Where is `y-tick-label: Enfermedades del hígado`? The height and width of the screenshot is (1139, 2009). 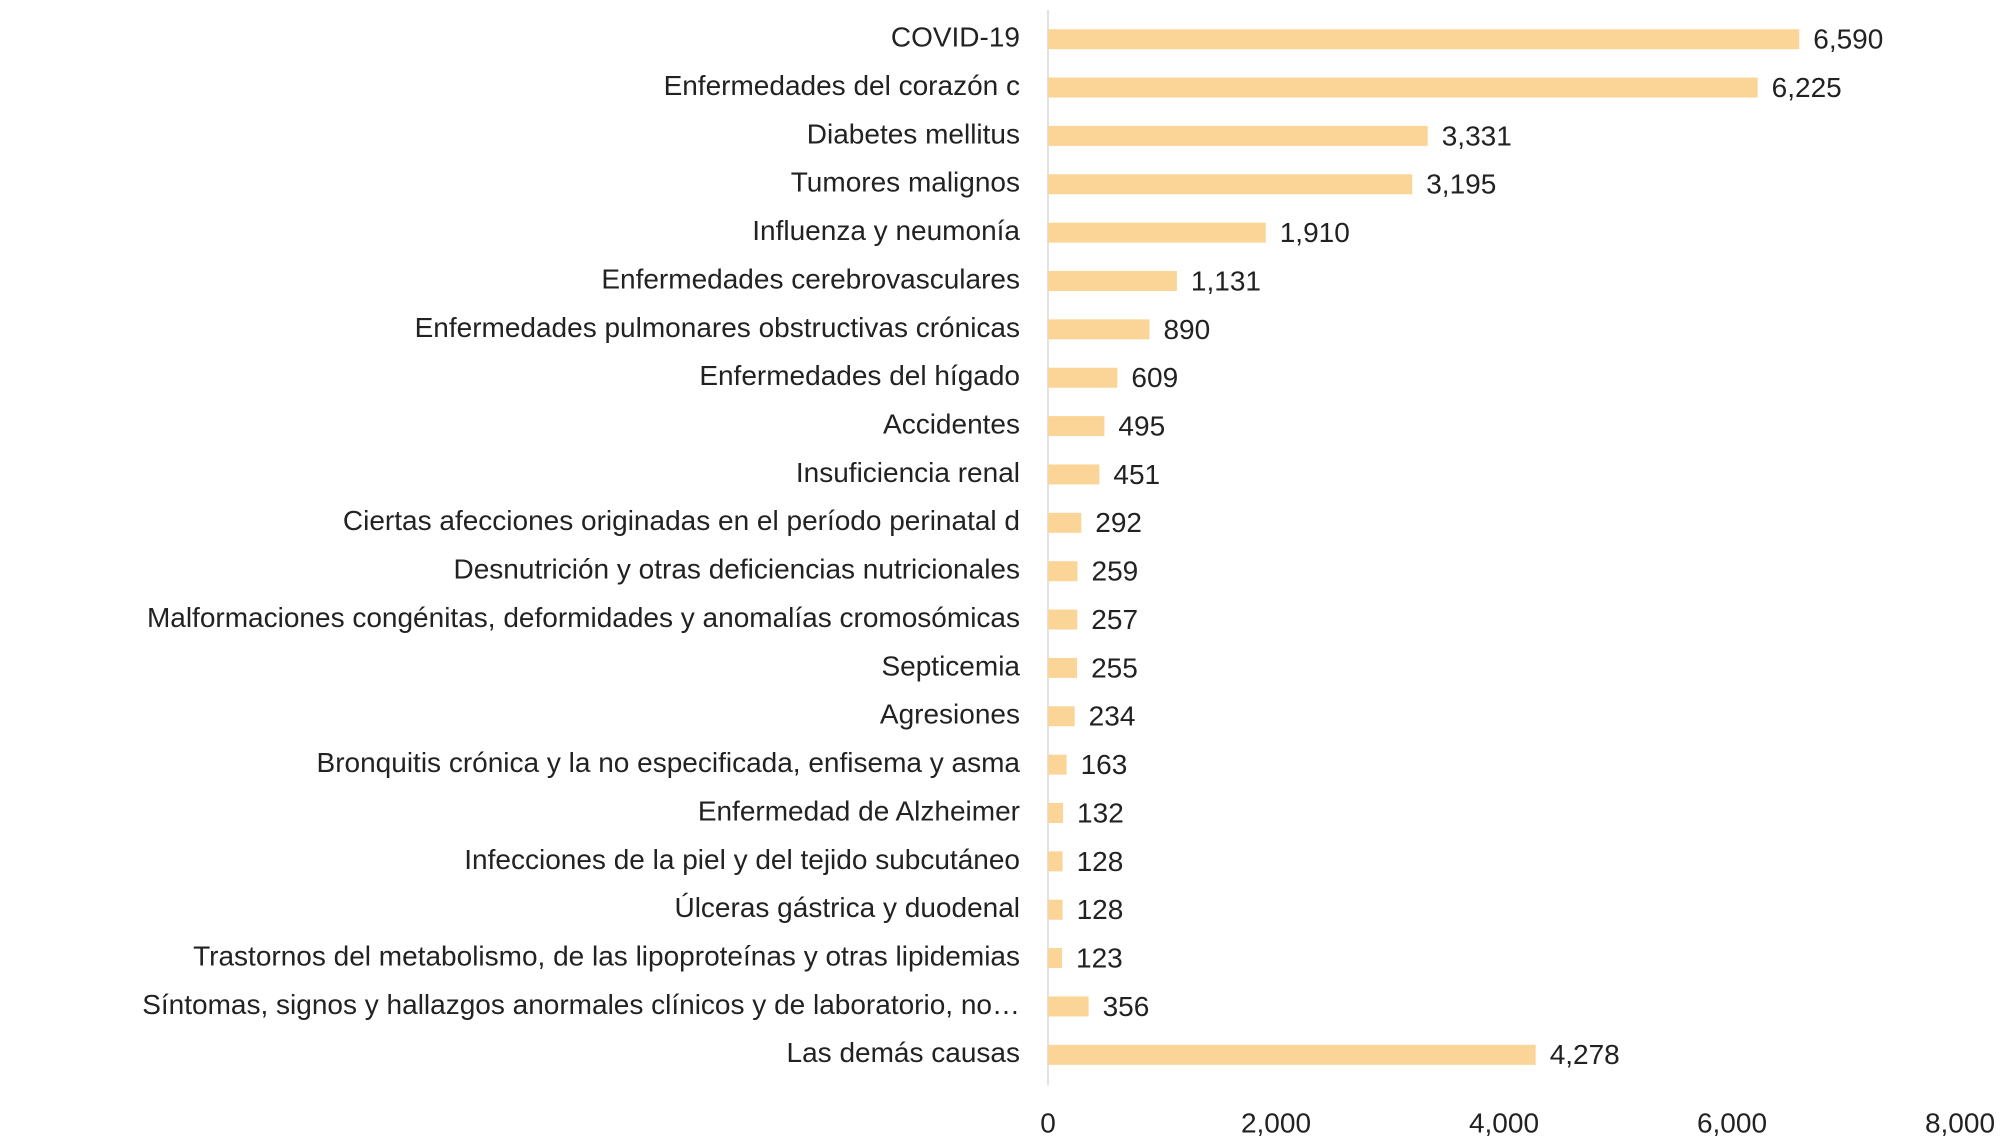 y-tick-label: Enfermedades del hígado is located at coordinates (859, 375).